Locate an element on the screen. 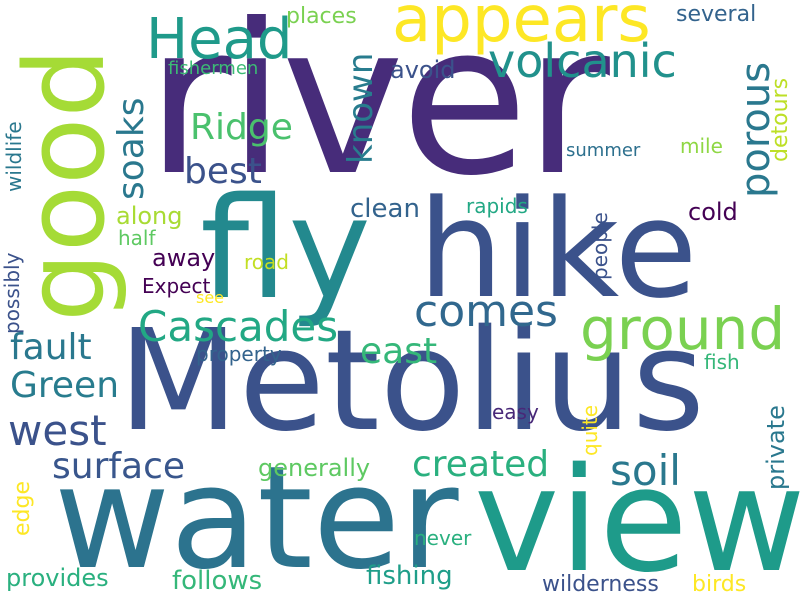 The image size is (800, 600). word-along: along is located at coordinates (149, 216).